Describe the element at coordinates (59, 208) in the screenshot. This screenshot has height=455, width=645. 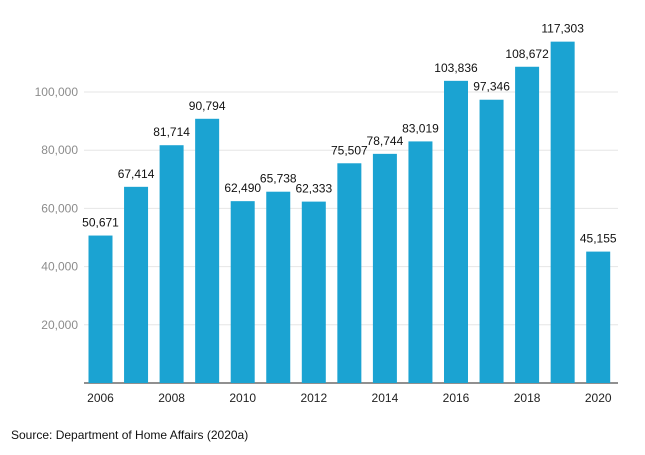
I see `y-tick-label: 60,000` at that location.